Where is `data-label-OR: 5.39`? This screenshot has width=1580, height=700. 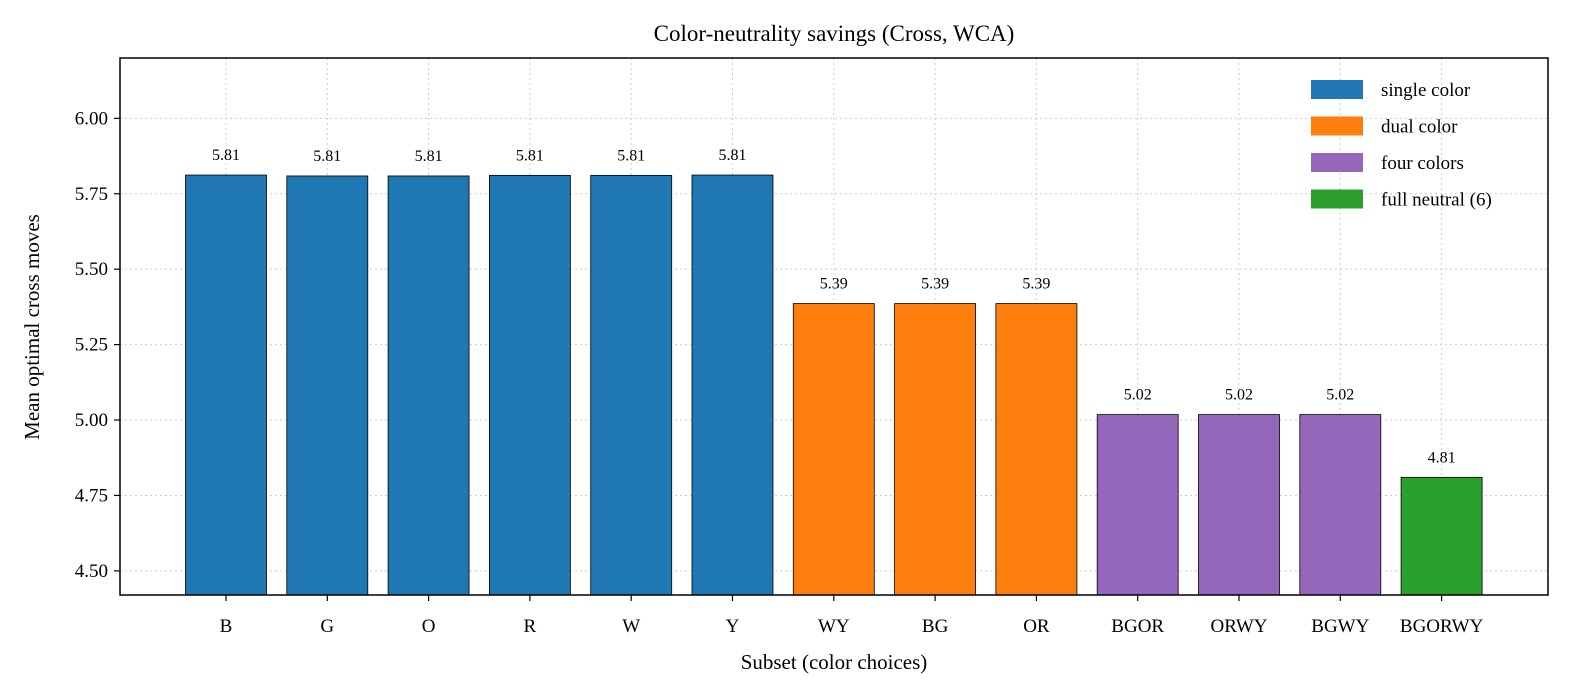
data-label-OR: 5.39 is located at coordinates (1036, 284).